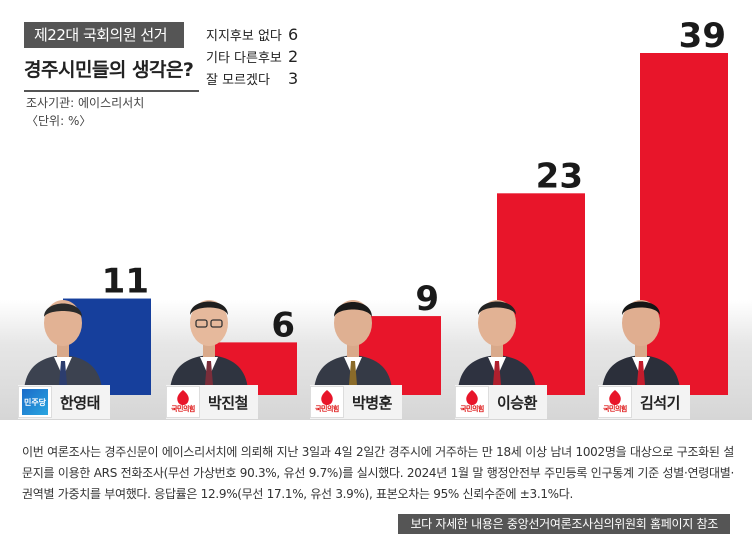 The width and height of the screenshot is (752, 558). What do you see at coordinates (660, 402) in the screenshot?
I see `candidate-name: 김석기` at bounding box center [660, 402].